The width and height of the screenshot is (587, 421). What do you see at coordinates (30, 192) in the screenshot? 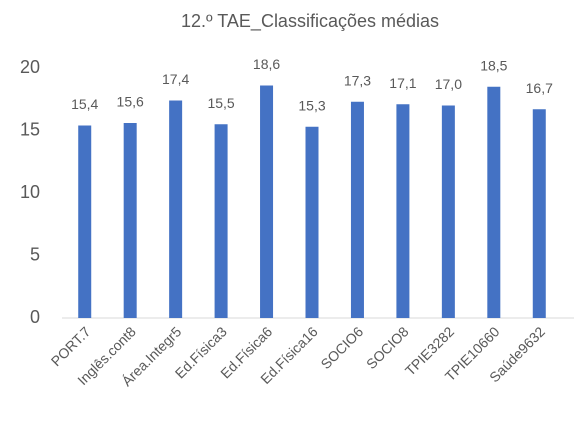
I see `y-tick-label: 10` at bounding box center [30, 192].